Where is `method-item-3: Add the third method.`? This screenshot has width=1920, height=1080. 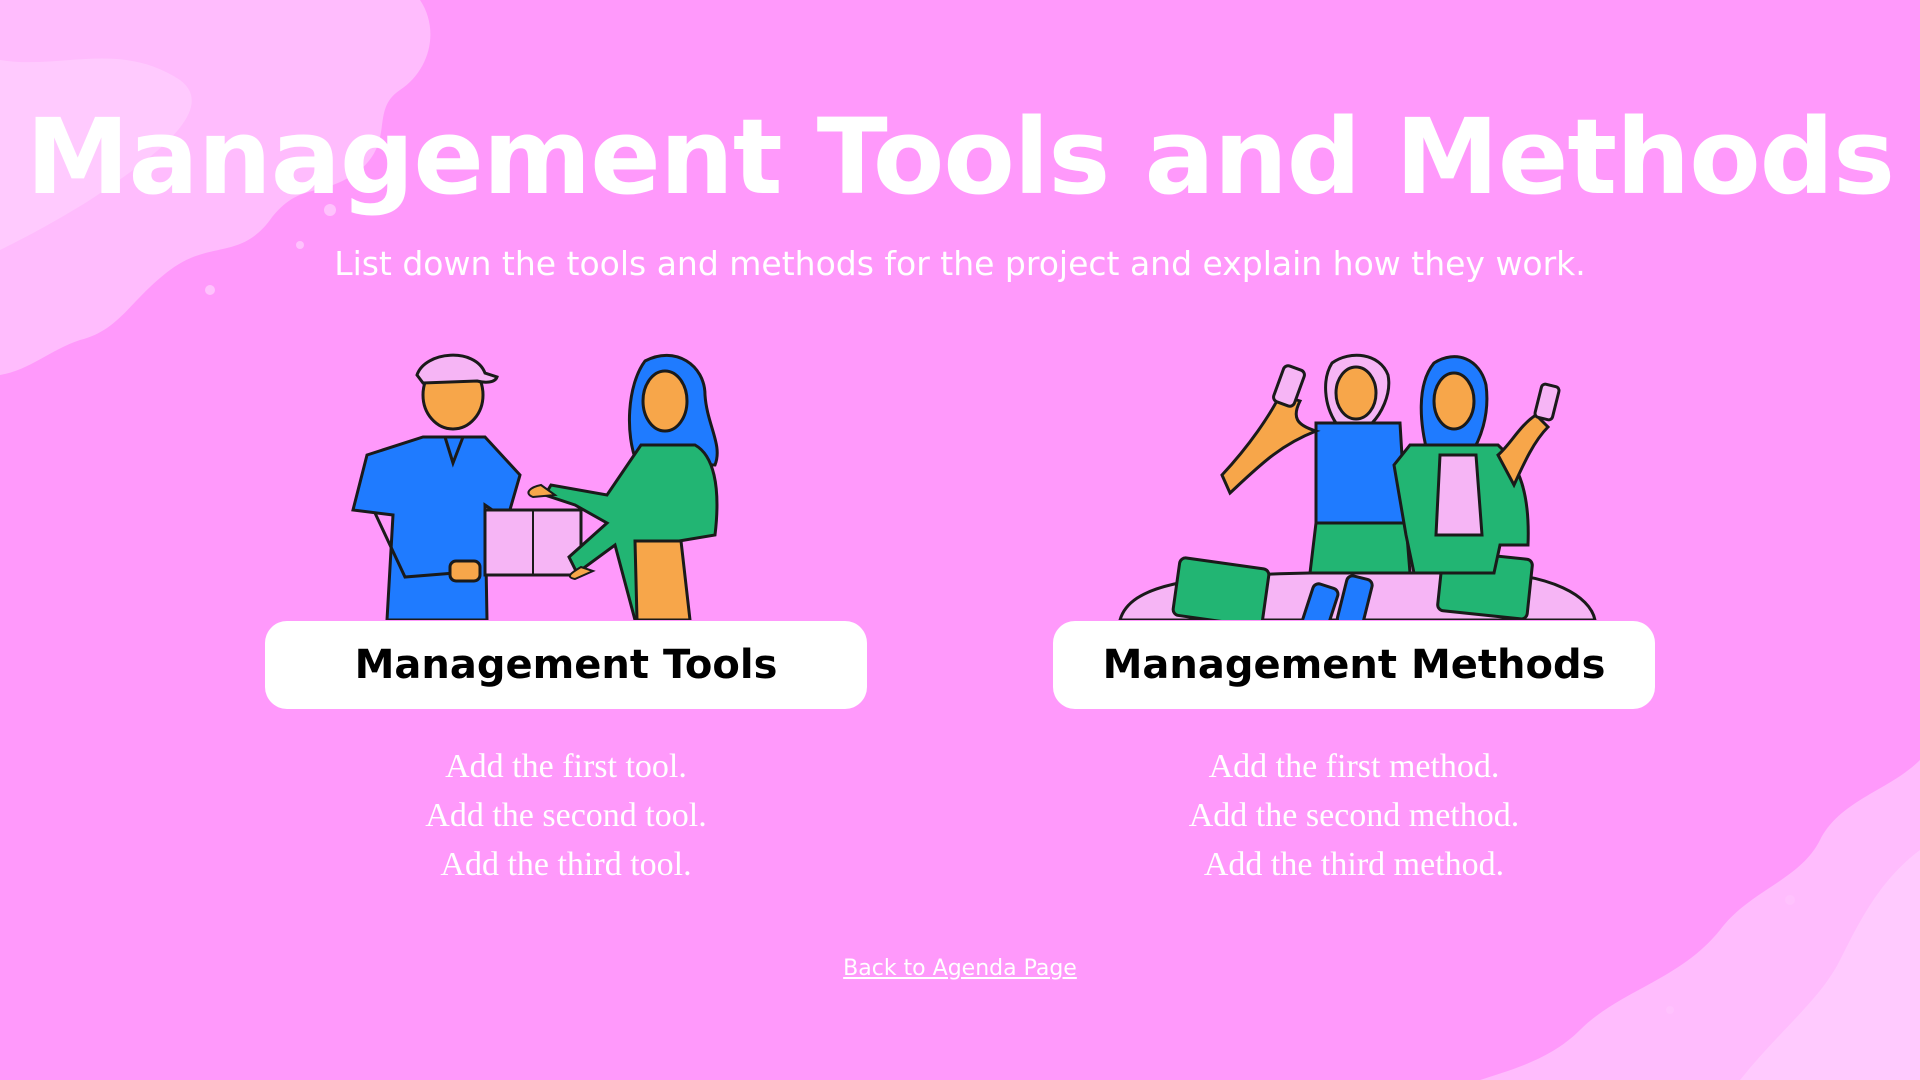 method-item-3: Add the third method. is located at coordinates (1354, 864).